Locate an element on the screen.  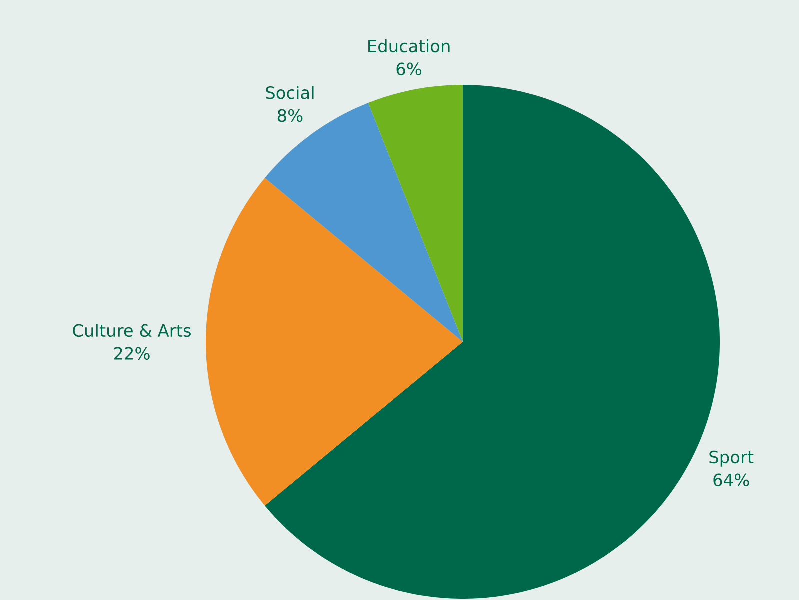
slice-label: Sport is located at coordinates (732, 458).